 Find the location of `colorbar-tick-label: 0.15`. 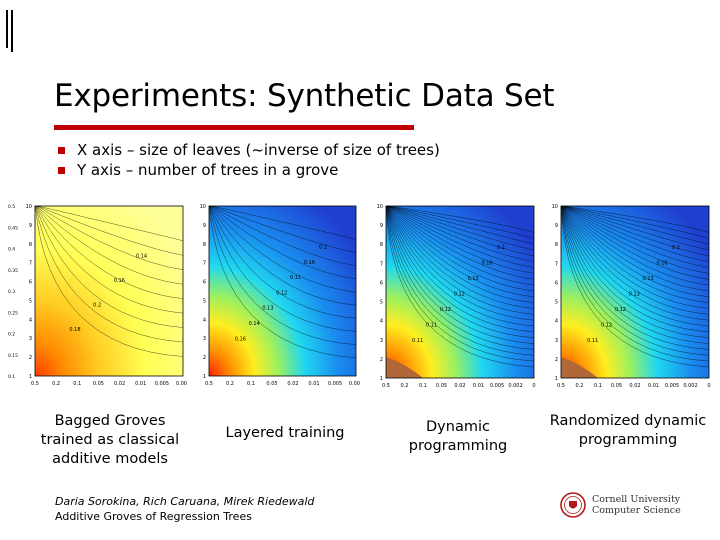

colorbar-tick-label: 0.15 is located at coordinates (13, 356).